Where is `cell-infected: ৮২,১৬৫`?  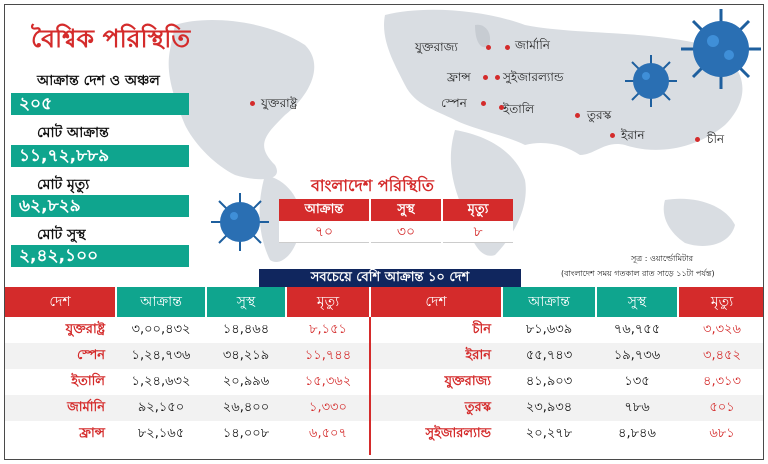 cell-infected: ৮২,১৬৫ is located at coordinates (161, 433).